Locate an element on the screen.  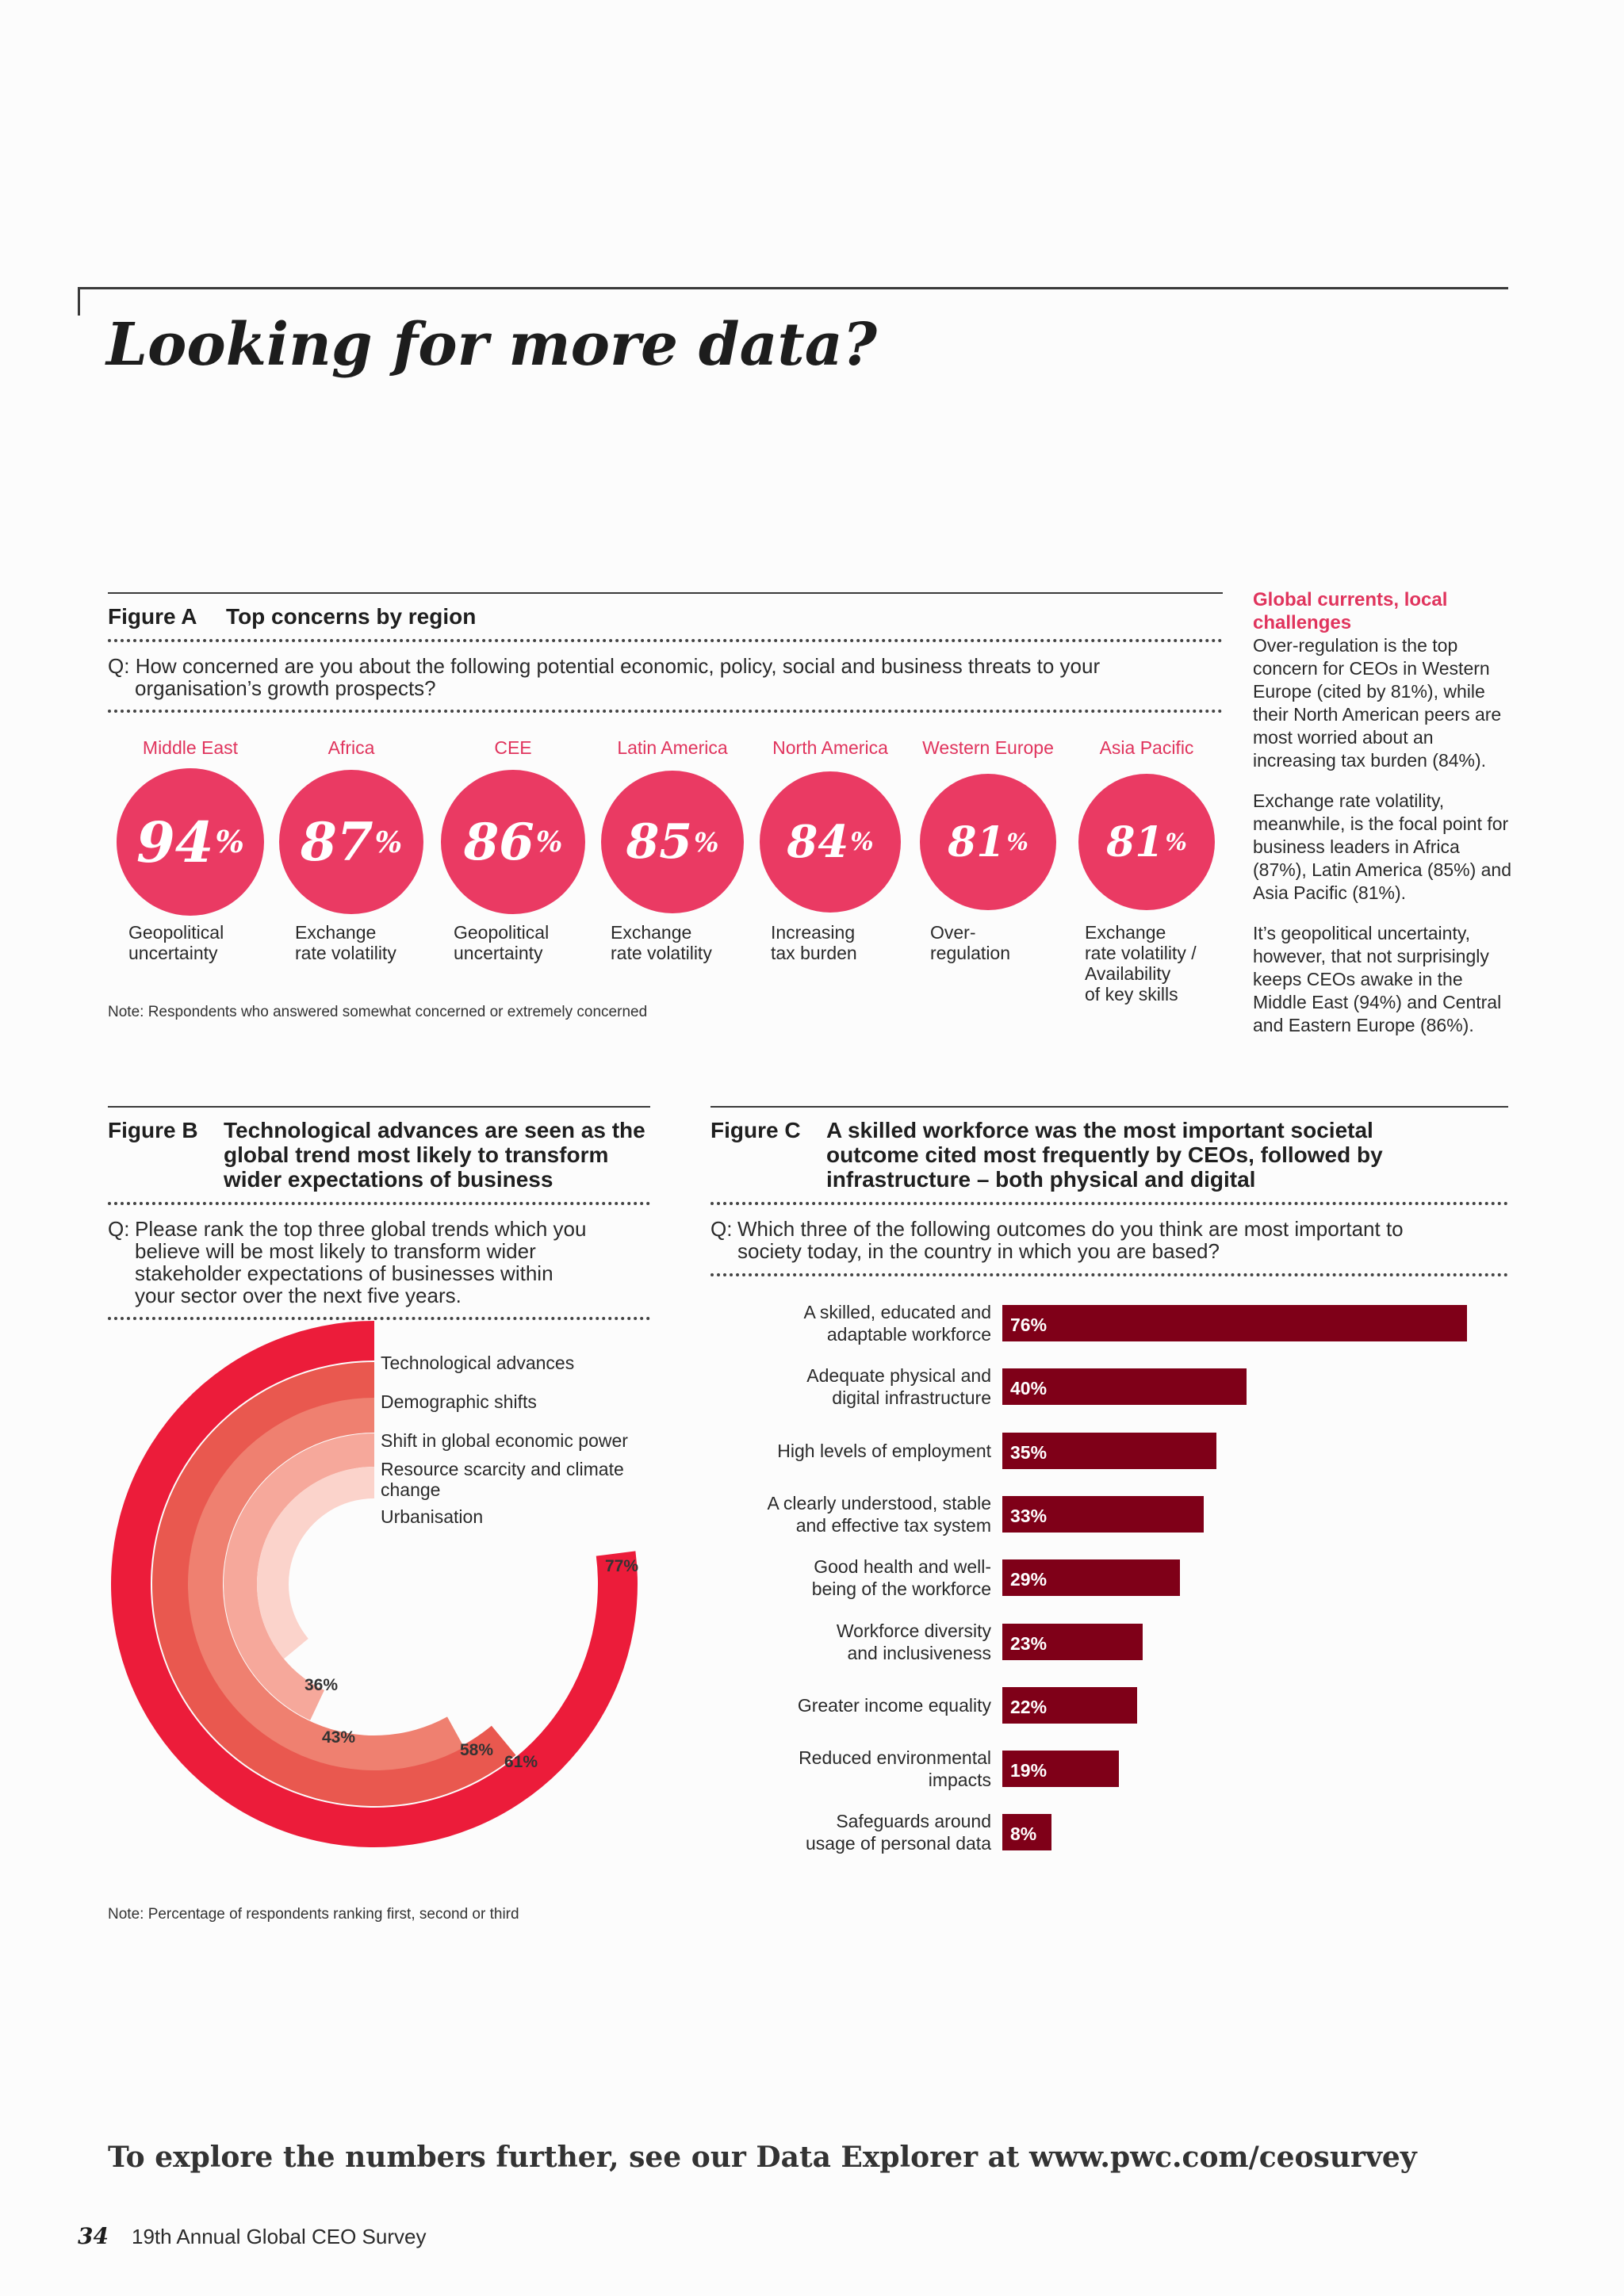
bar-category-label: Workforce diversity and inclusiveness is located at coordinates (852, 1642).